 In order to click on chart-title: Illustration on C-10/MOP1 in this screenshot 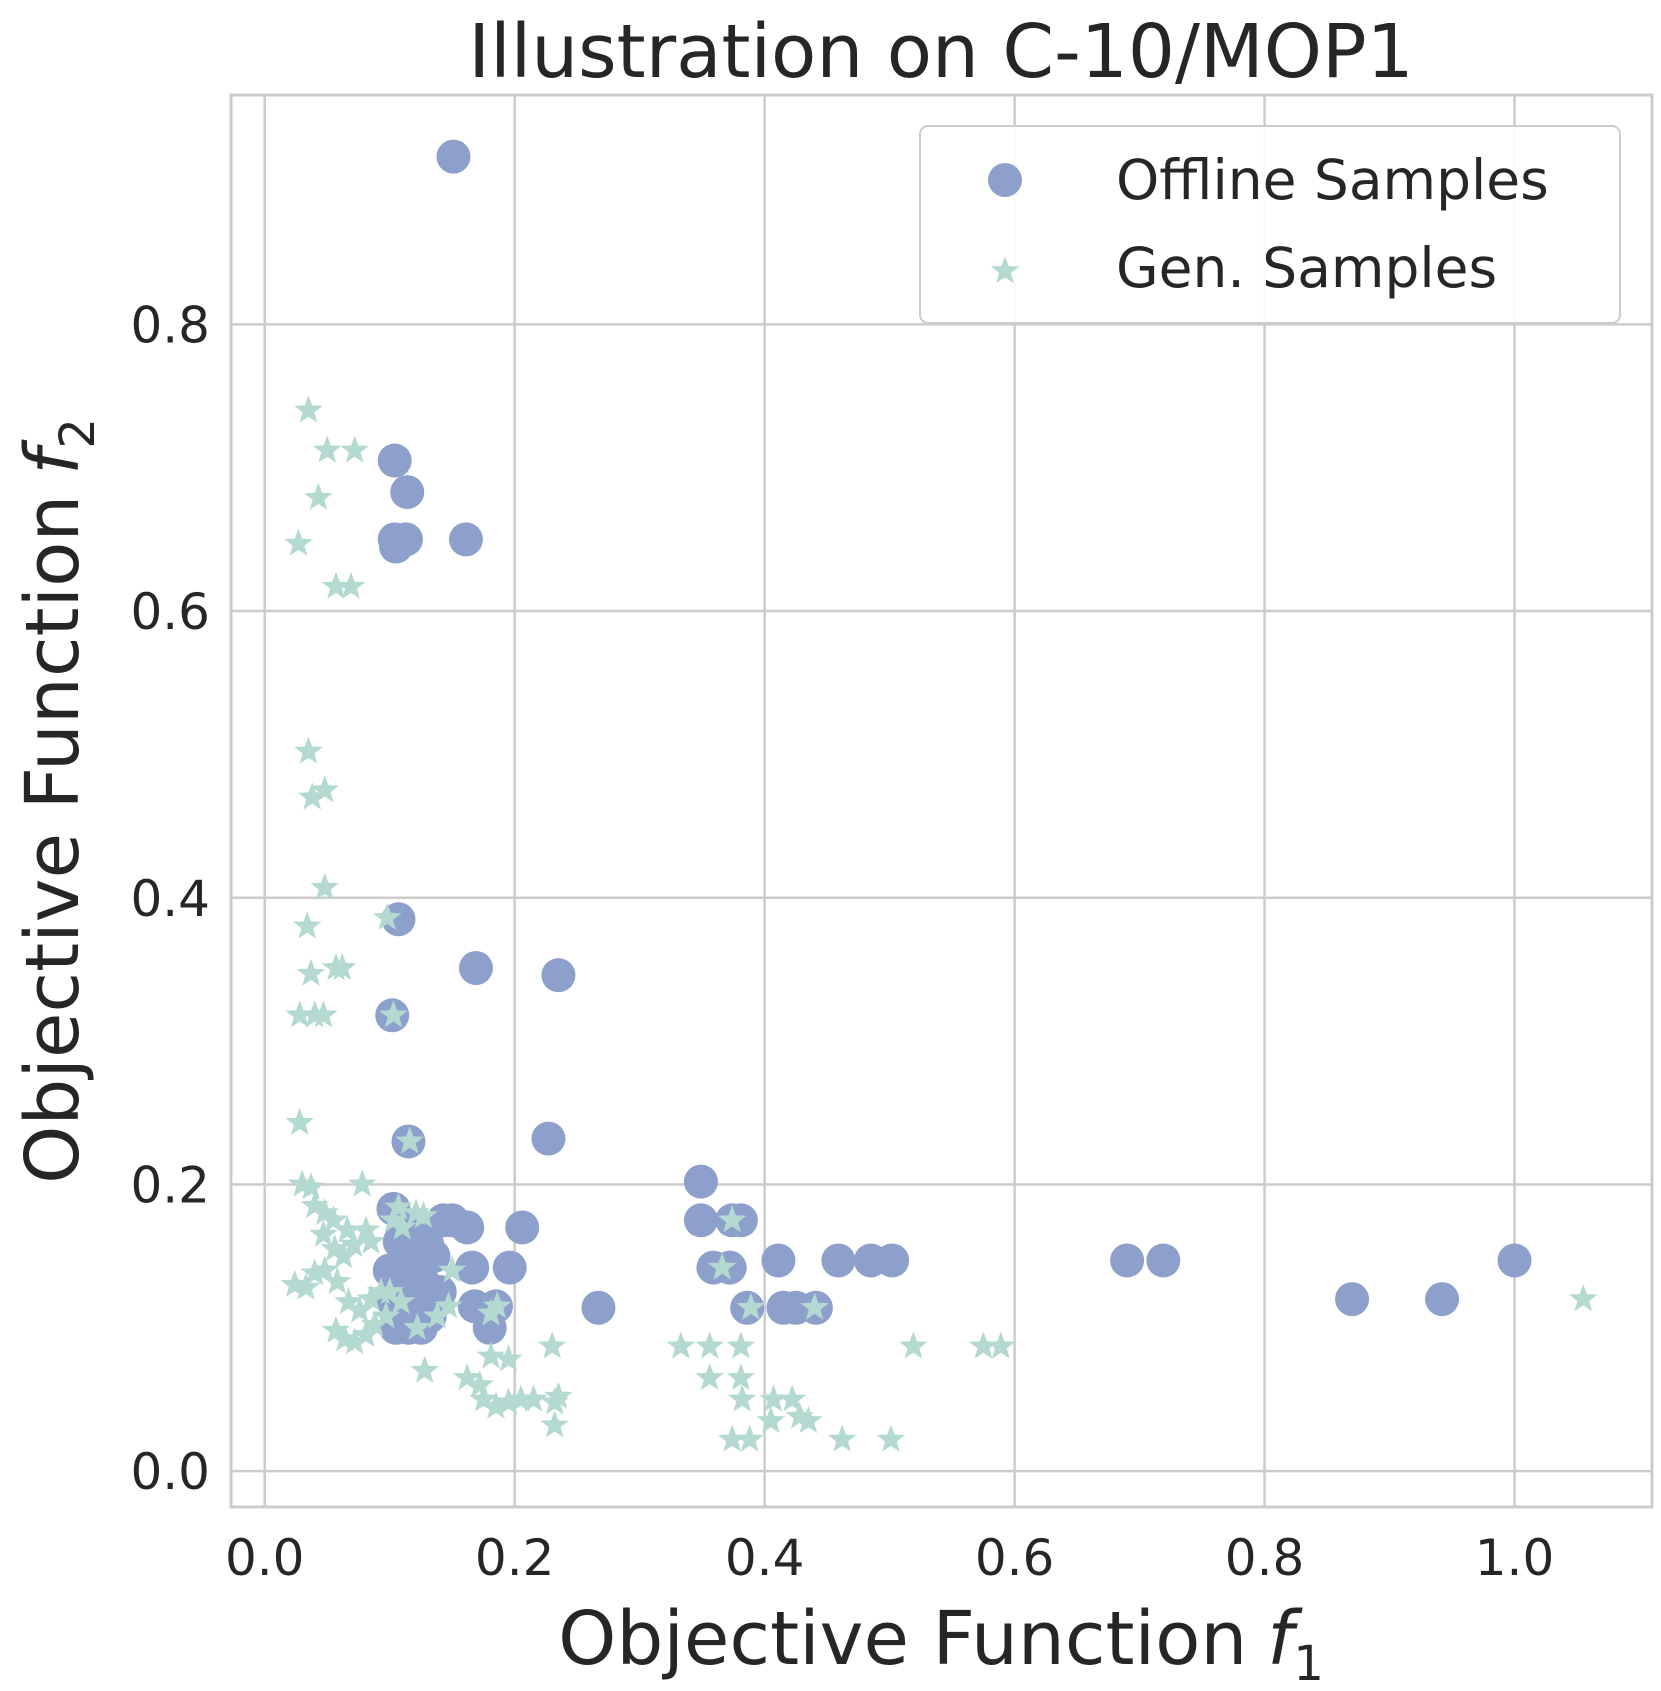, I will do `click(940, 52)`.